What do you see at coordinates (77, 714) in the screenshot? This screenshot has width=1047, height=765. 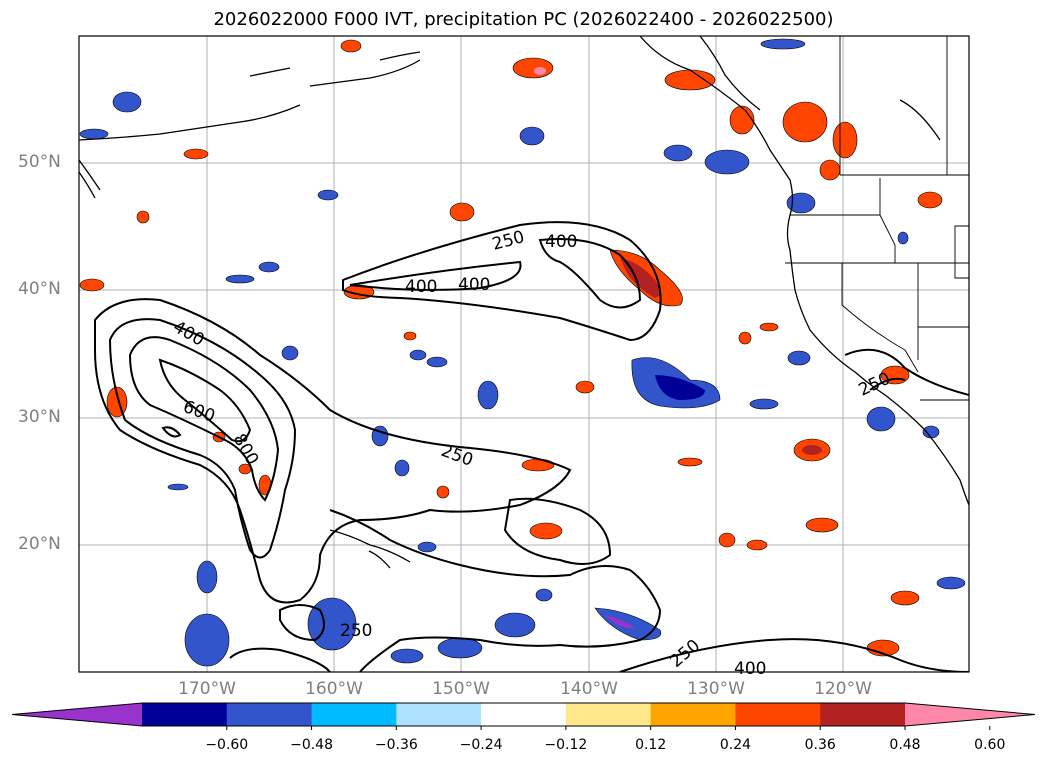 I see `colorbar-extend-low` at bounding box center [77, 714].